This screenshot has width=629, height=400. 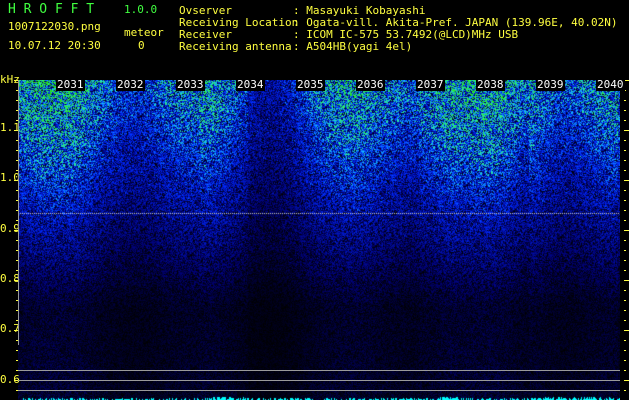 What do you see at coordinates (370, 84) in the screenshot?
I see `time-label: 2036` at bounding box center [370, 84].